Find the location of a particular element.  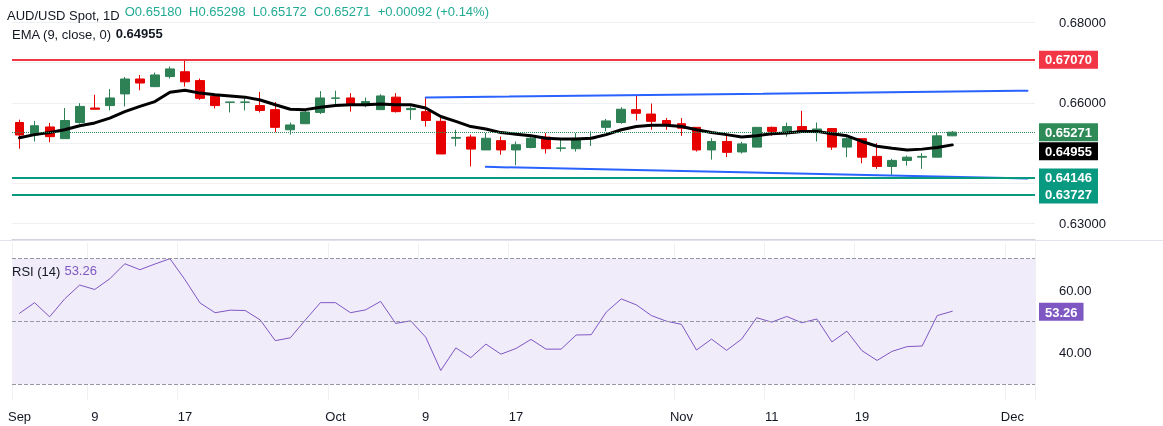

ref-line-label: 0.64146 is located at coordinates (1068, 177).